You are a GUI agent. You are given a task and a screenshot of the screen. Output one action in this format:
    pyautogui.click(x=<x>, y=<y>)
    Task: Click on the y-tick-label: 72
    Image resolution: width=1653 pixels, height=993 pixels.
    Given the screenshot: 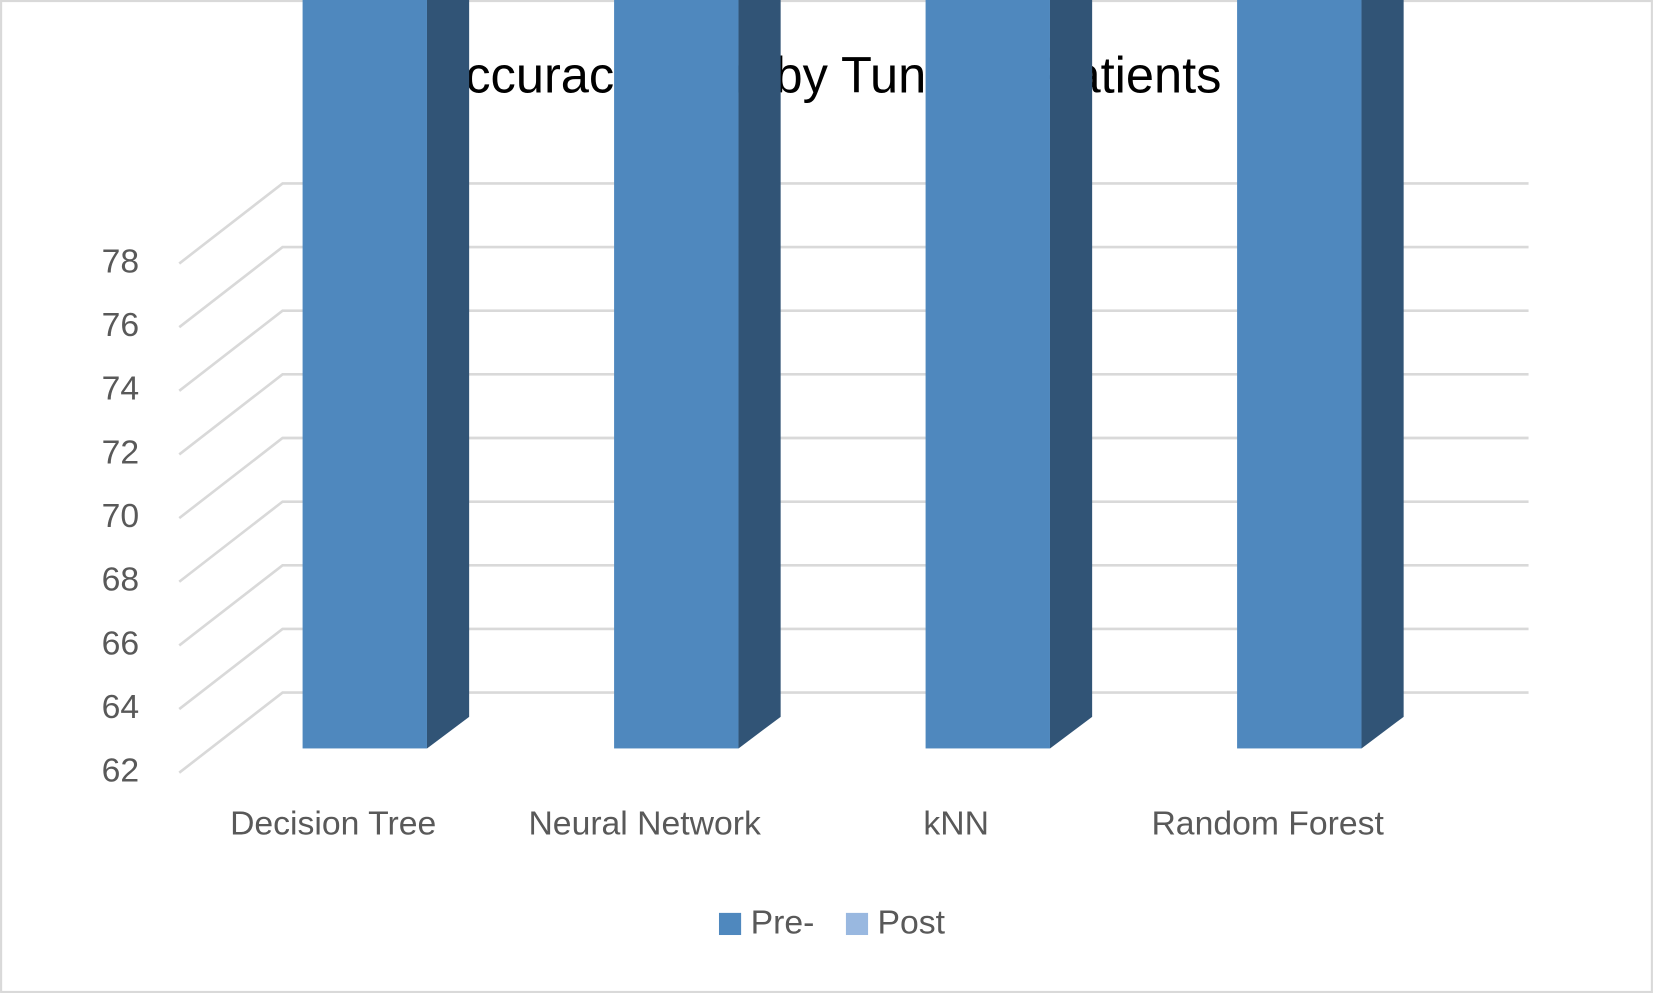 What is the action you would take?
    pyautogui.click(x=121, y=452)
    